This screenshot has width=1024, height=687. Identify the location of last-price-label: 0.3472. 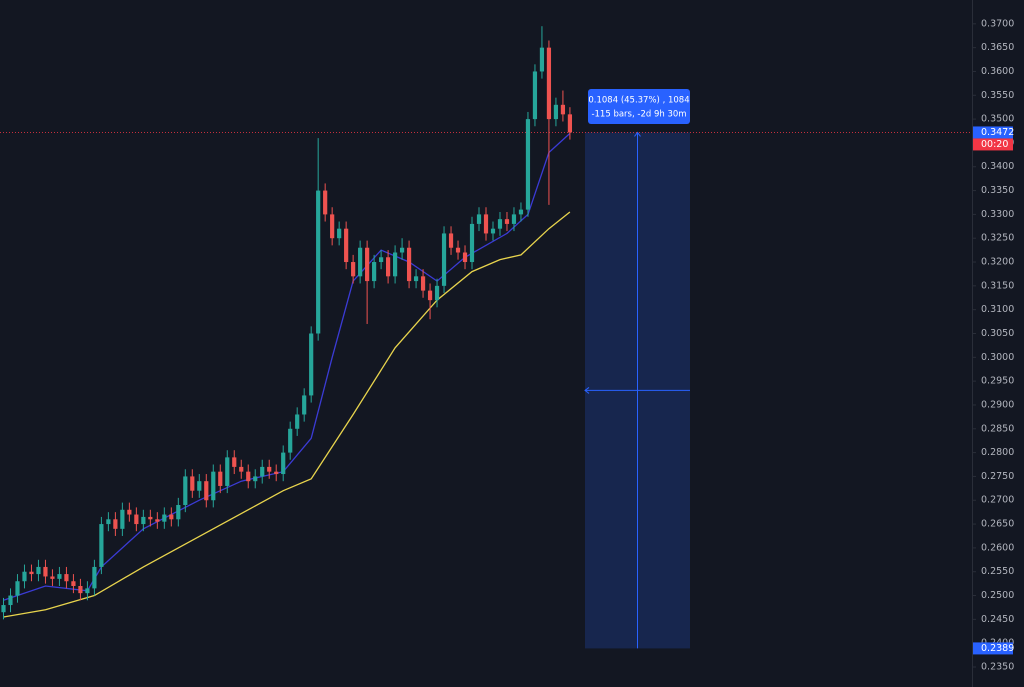
(997, 132).